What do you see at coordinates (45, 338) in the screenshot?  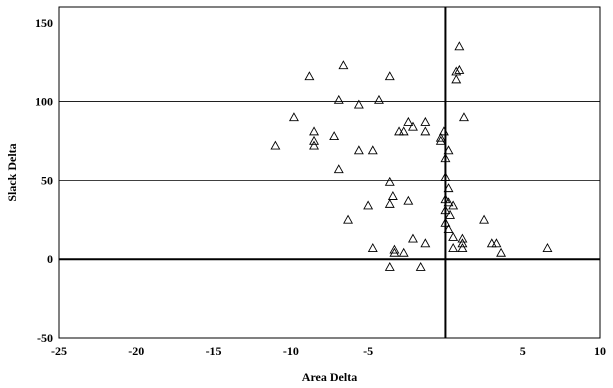 I see `y-tick-label: -50` at bounding box center [45, 338].